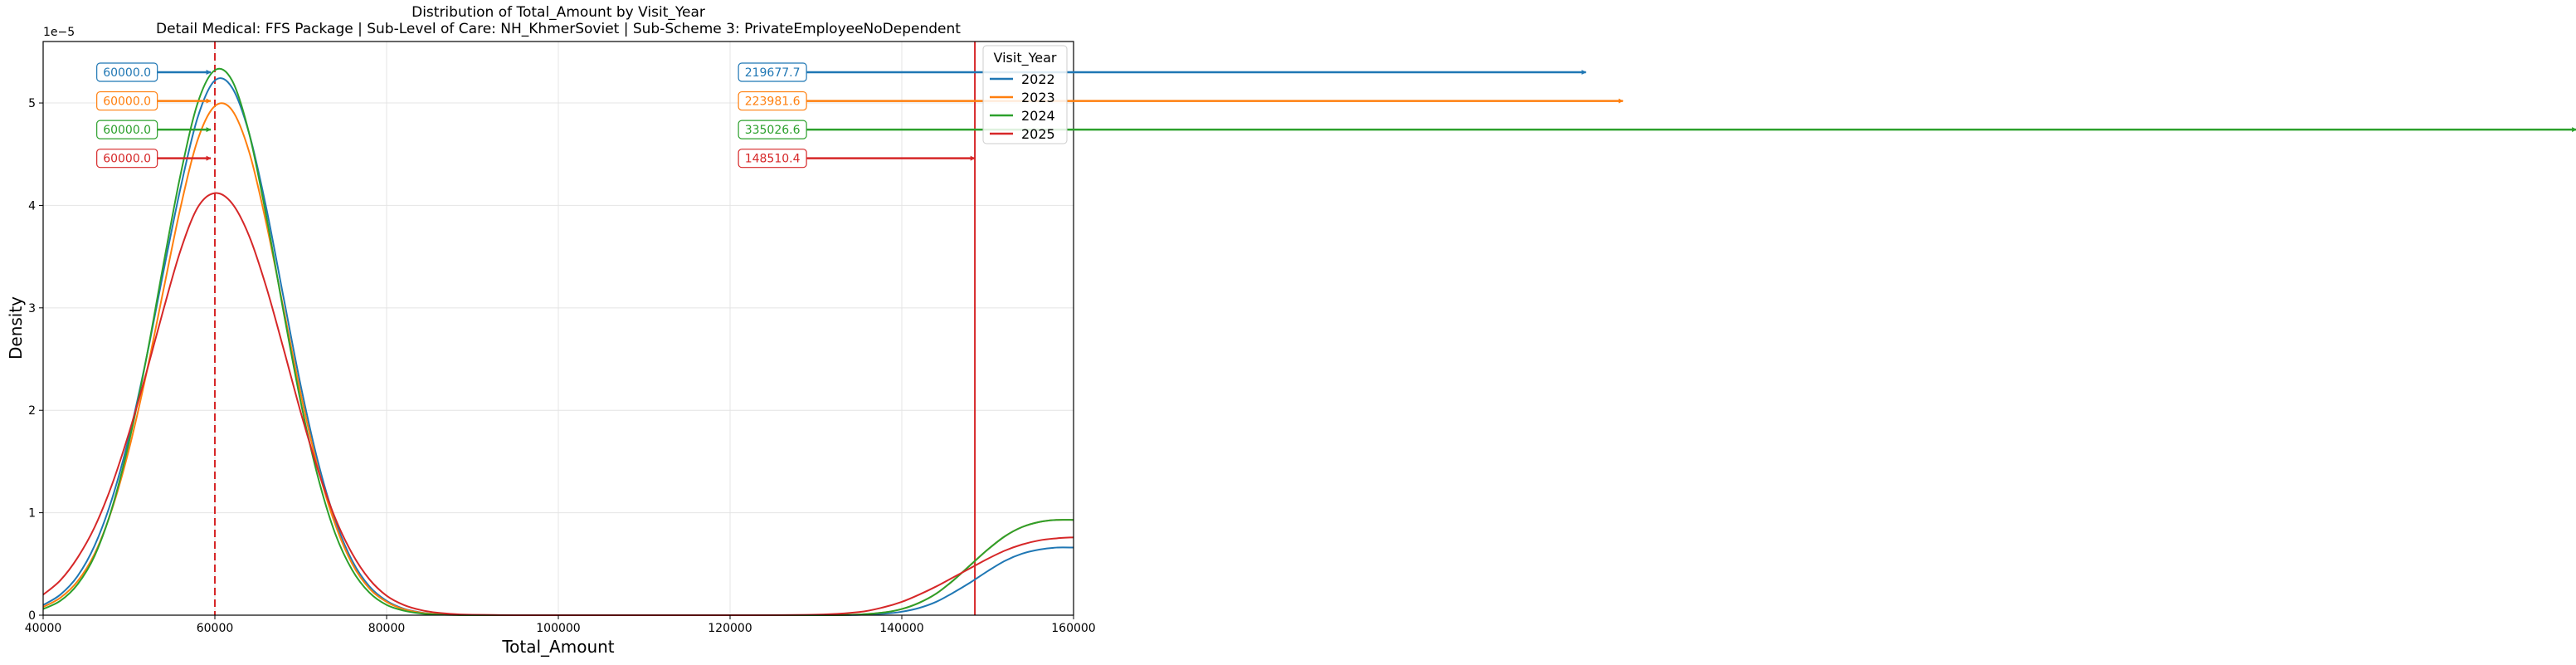 The image size is (2576, 665). What do you see at coordinates (773, 73) in the screenshot?
I see `annotation-label-4: 219677.7` at bounding box center [773, 73].